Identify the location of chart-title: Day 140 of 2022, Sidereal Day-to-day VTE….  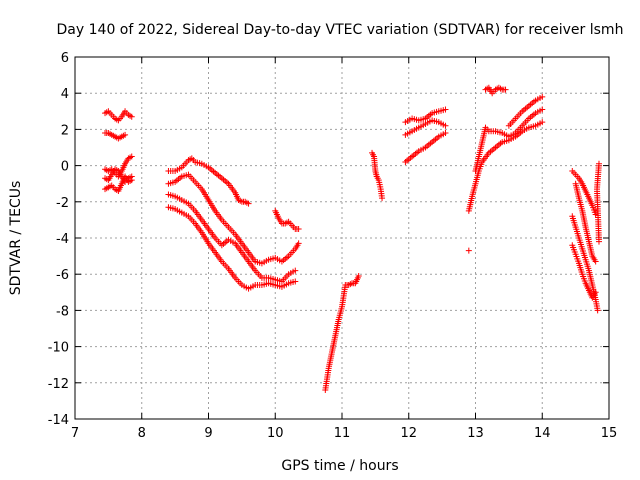
(340, 30).